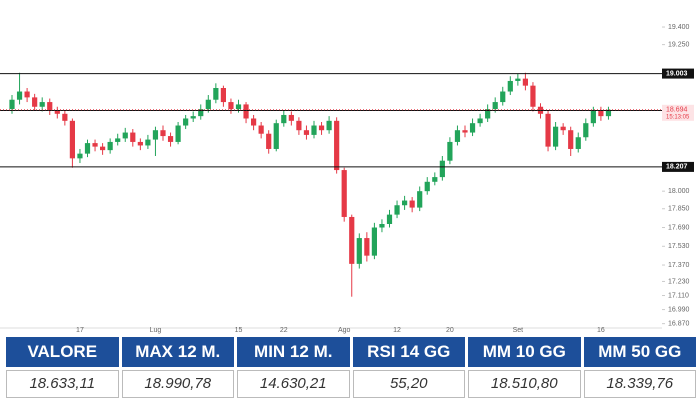  I want to click on x-tick-label: 15, so click(239, 330).